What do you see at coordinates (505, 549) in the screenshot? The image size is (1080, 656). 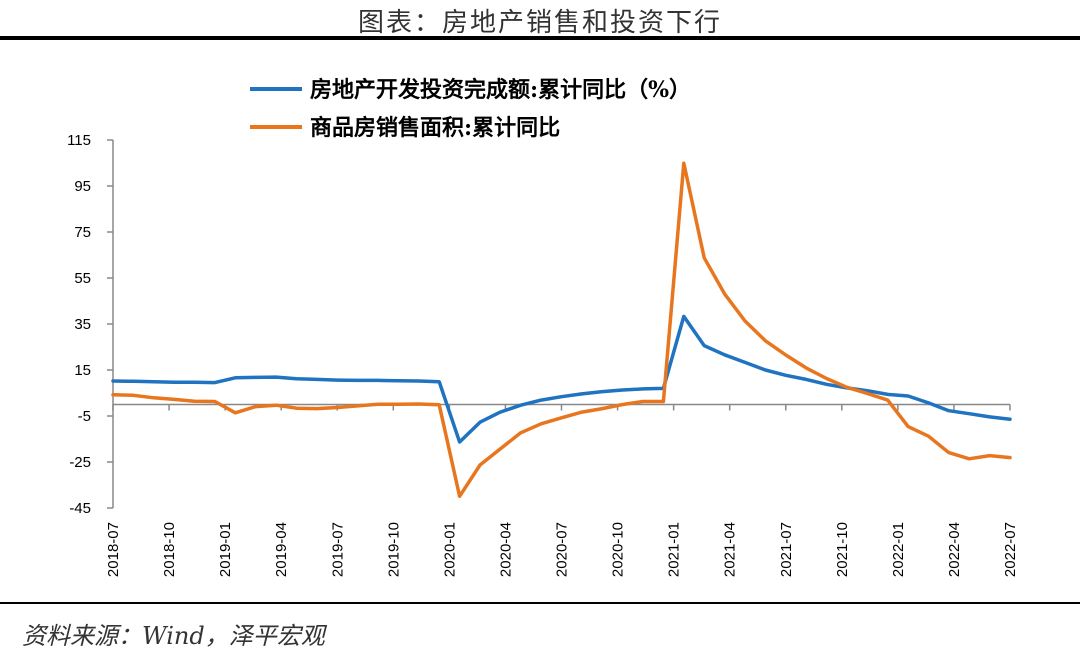 I see `x-tick-label: 2020-04` at bounding box center [505, 549].